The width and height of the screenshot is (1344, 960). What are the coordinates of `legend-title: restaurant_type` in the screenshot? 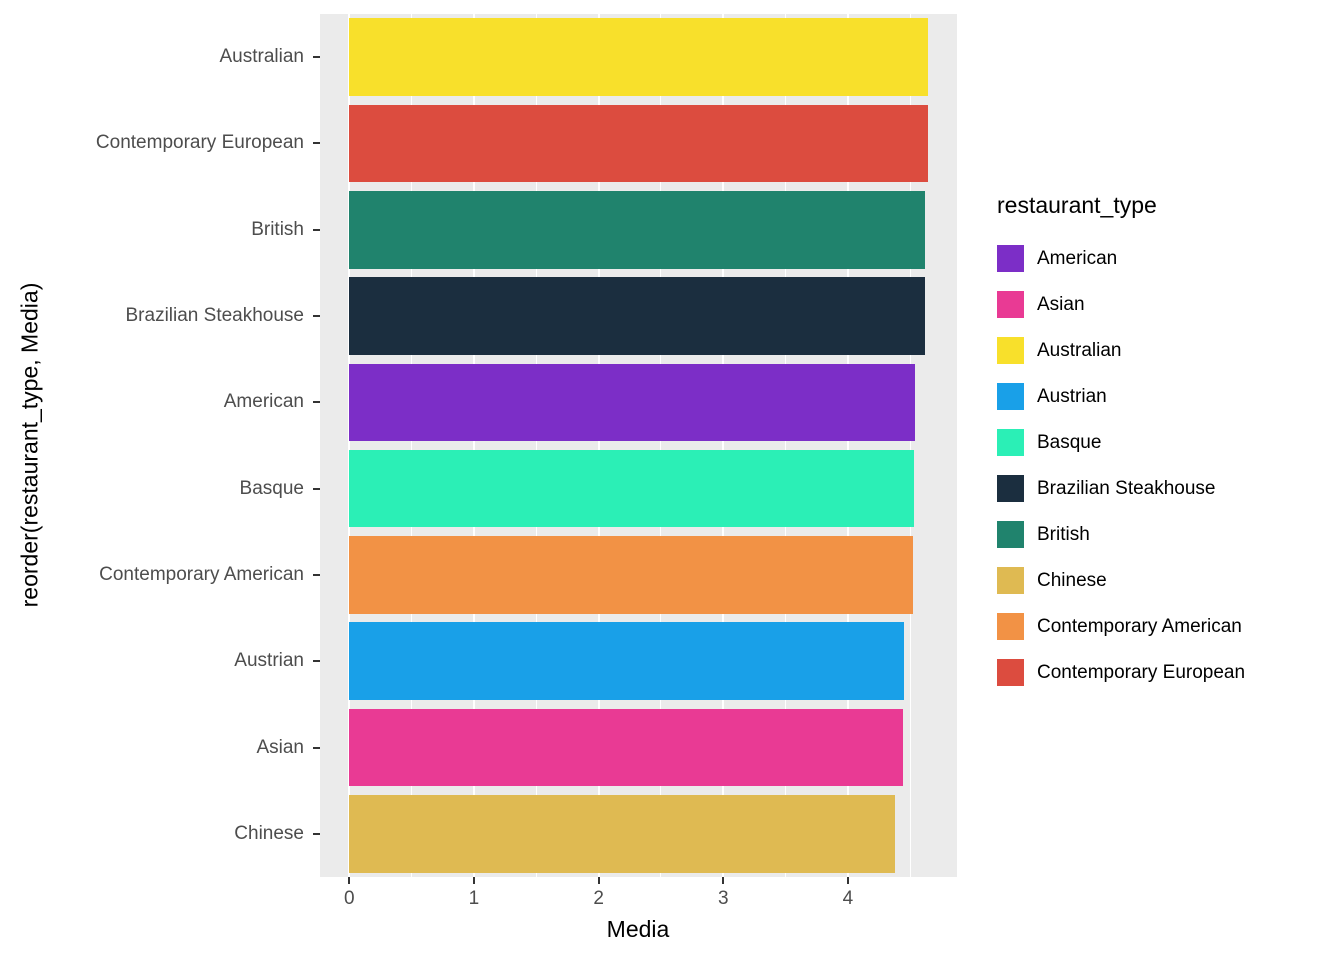 It's located at (1077, 205).